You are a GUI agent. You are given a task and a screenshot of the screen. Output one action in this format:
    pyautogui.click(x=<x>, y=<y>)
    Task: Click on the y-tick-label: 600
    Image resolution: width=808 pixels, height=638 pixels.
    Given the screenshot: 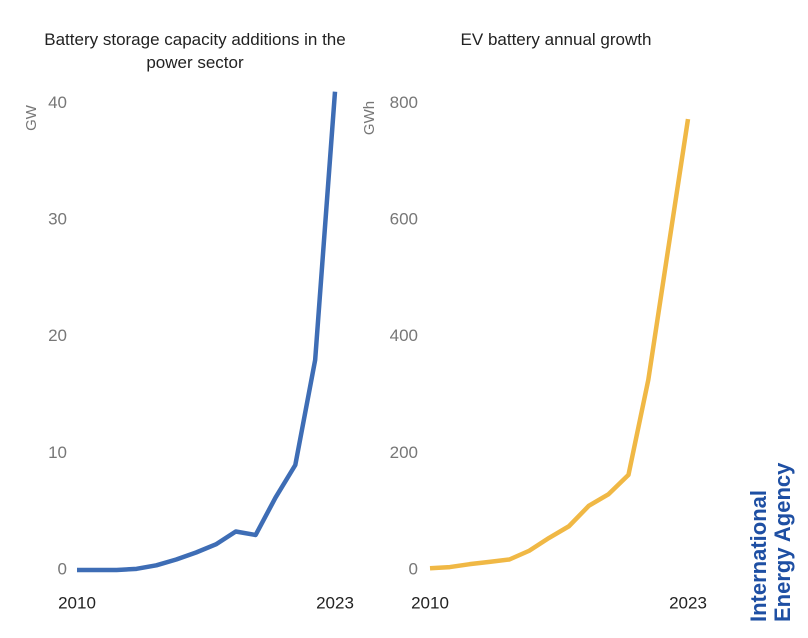 What is the action you would take?
    pyautogui.click(x=404, y=218)
    